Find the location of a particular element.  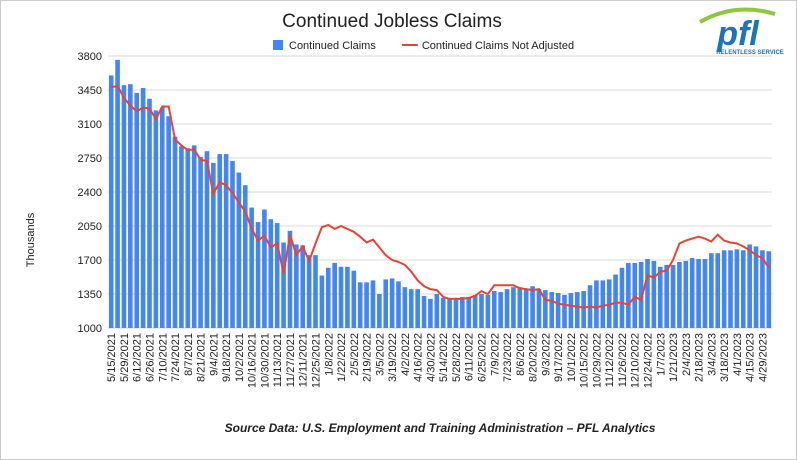

x-tick-label: 10/1/2022 is located at coordinates (572, 357).